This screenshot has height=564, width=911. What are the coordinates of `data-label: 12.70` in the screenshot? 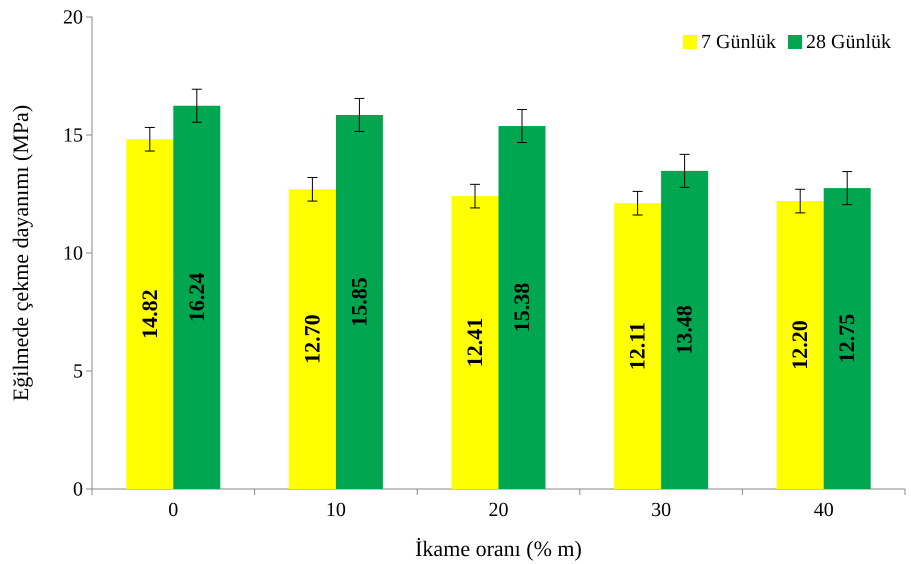 It's located at (311, 339).